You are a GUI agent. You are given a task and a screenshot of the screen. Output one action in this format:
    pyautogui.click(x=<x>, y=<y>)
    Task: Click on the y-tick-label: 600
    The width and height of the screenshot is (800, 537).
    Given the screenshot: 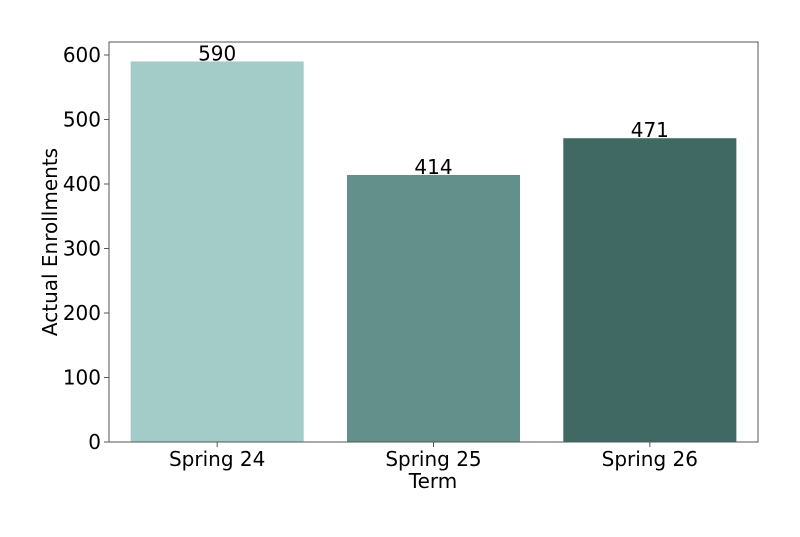 What is the action you would take?
    pyautogui.click(x=82, y=55)
    